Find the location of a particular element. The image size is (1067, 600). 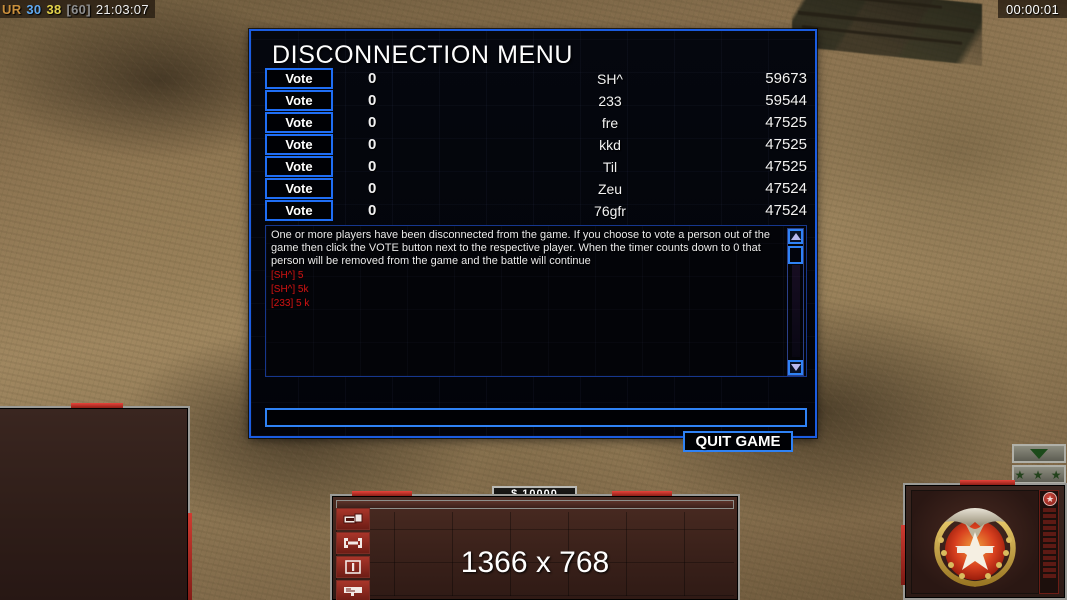

radar-icon is located at coordinates (353, 590).